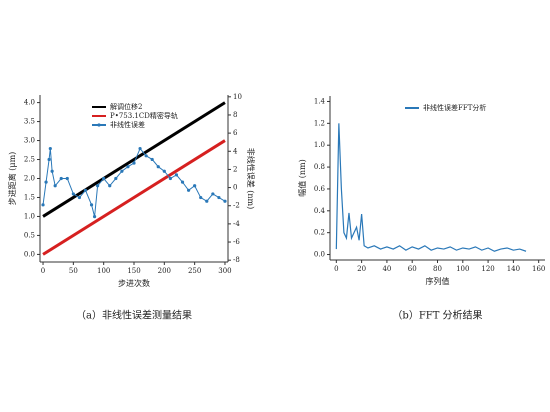 This screenshot has width=550, height=412. What do you see at coordinates (319, 233) in the screenshot?
I see `y-tick-label: 0.2` at bounding box center [319, 233].